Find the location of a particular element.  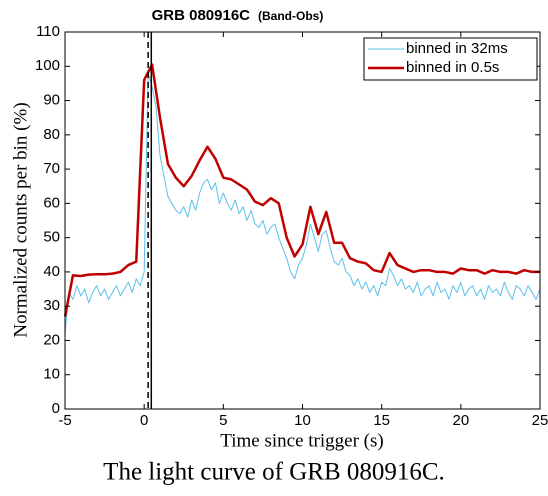

x-tick-label: 25 is located at coordinates (540, 420).